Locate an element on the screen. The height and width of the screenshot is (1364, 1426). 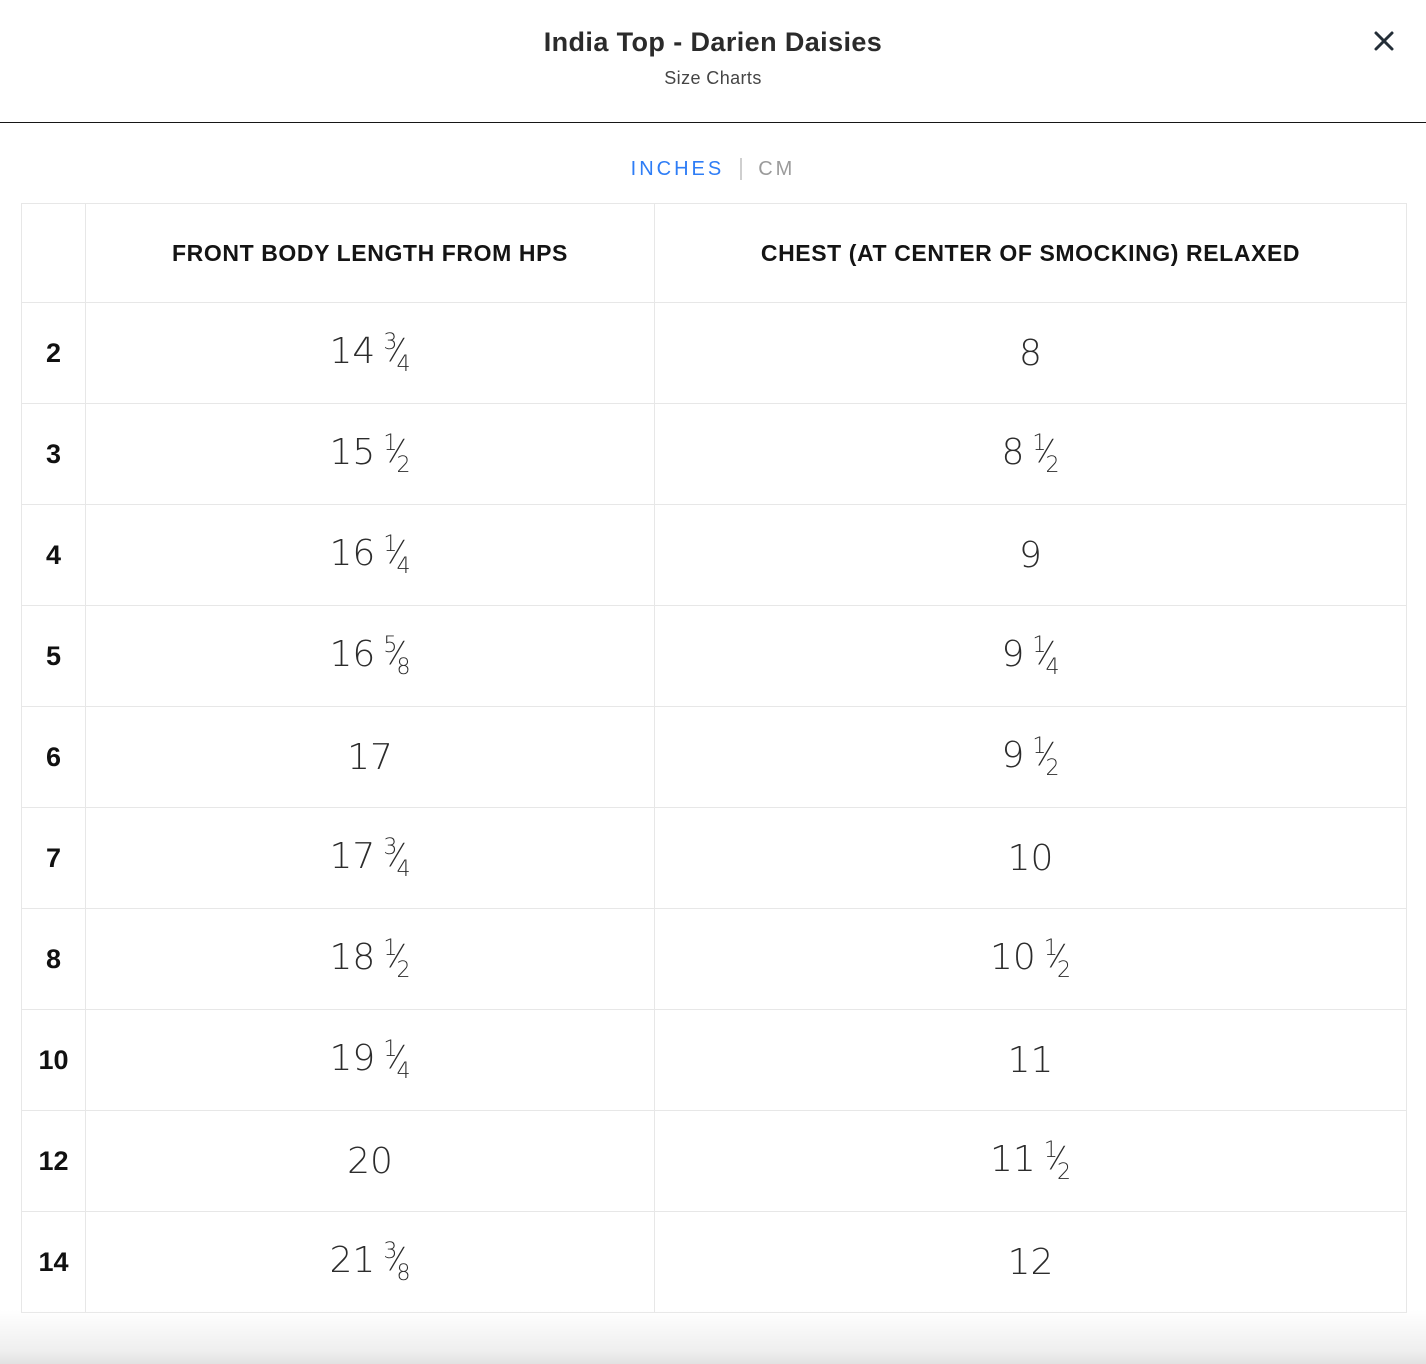
size-cell: 4 is located at coordinates (53, 555).